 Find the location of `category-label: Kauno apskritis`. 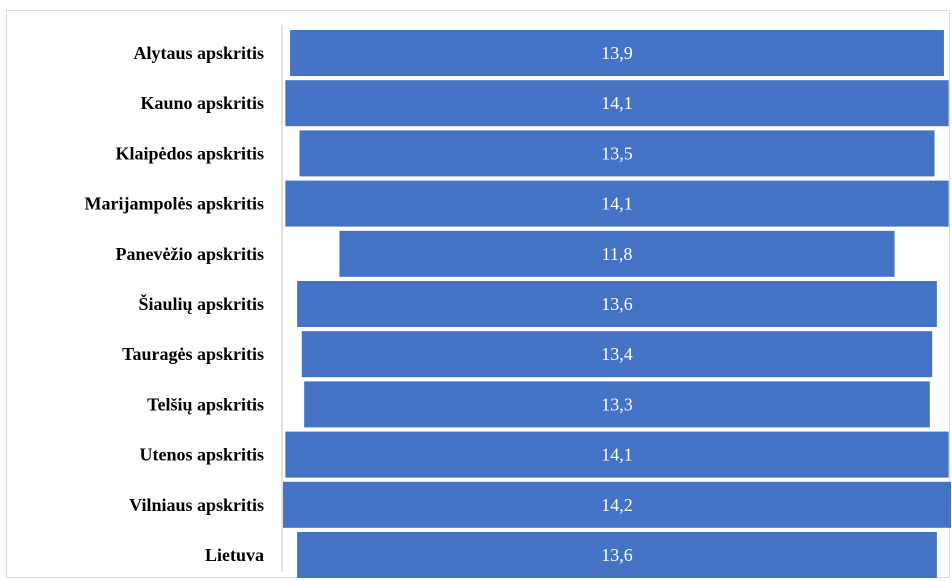

category-label: Kauno apskritis is located at coordinates (202, 103).